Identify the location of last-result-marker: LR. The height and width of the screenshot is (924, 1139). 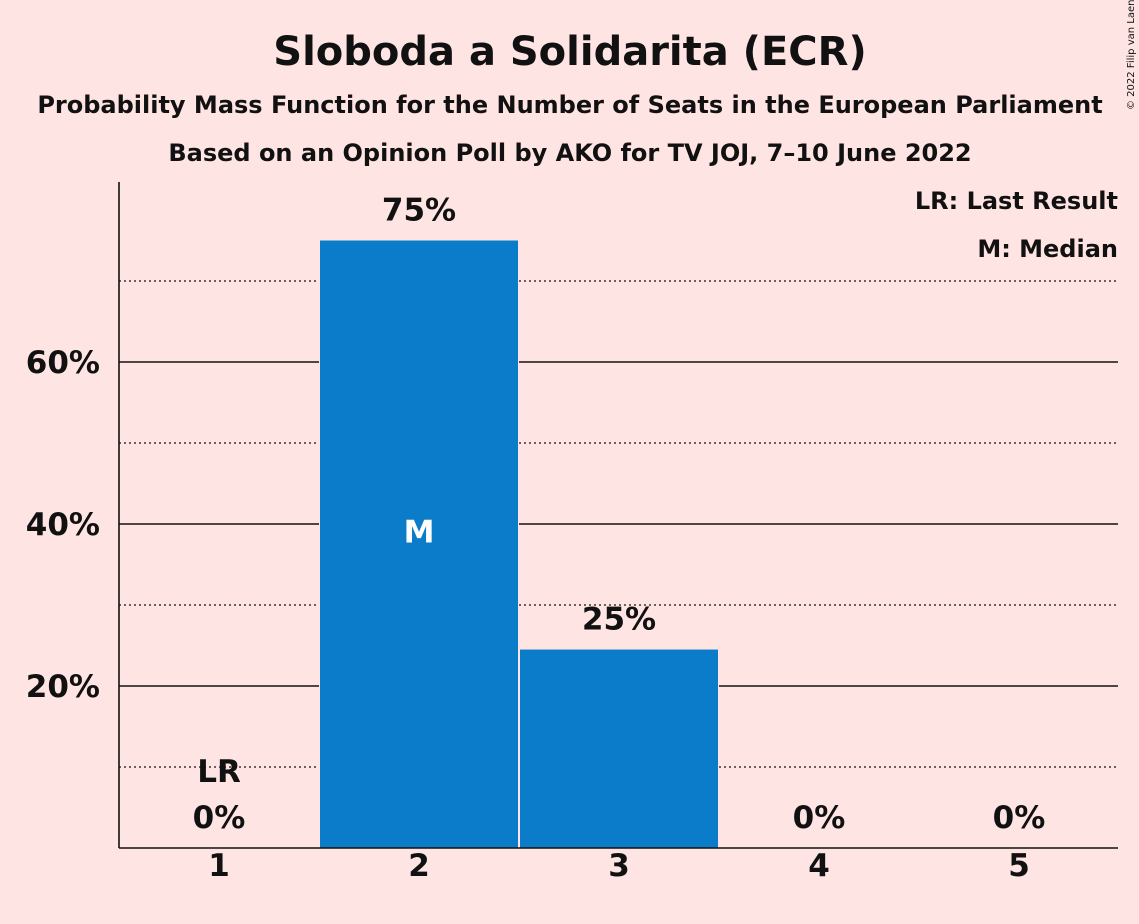
(219, 772).